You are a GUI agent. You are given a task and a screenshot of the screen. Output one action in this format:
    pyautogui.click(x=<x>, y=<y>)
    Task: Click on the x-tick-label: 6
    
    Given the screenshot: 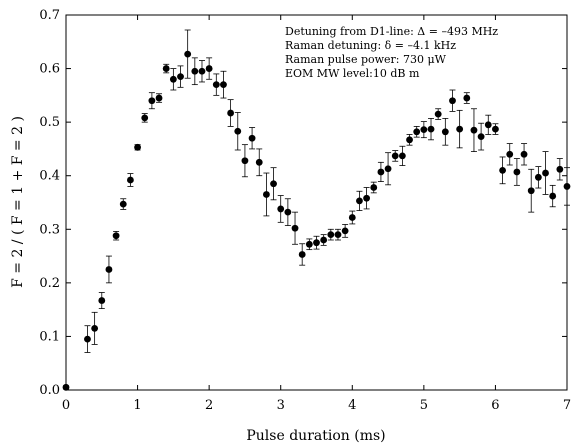 What is the action you would take?
    pyautogui.click(x=495, y=405)
    